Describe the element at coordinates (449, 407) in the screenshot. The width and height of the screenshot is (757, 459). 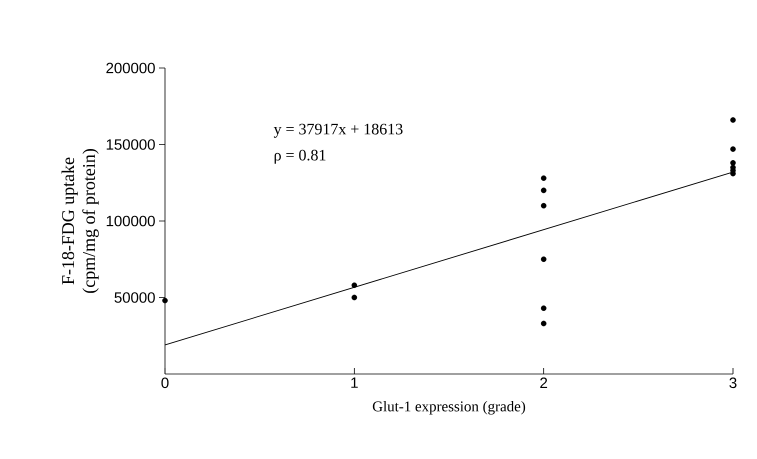
I see `x-axis-title: Glut-1 expression (grade)` at that location.